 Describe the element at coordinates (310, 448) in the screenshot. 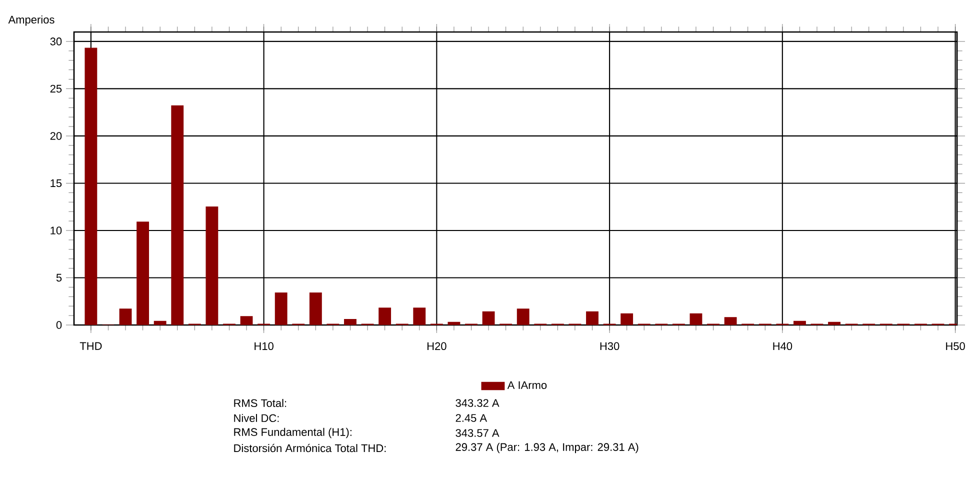

I see `text: Distorsión Armónica Total THD:` at that location.